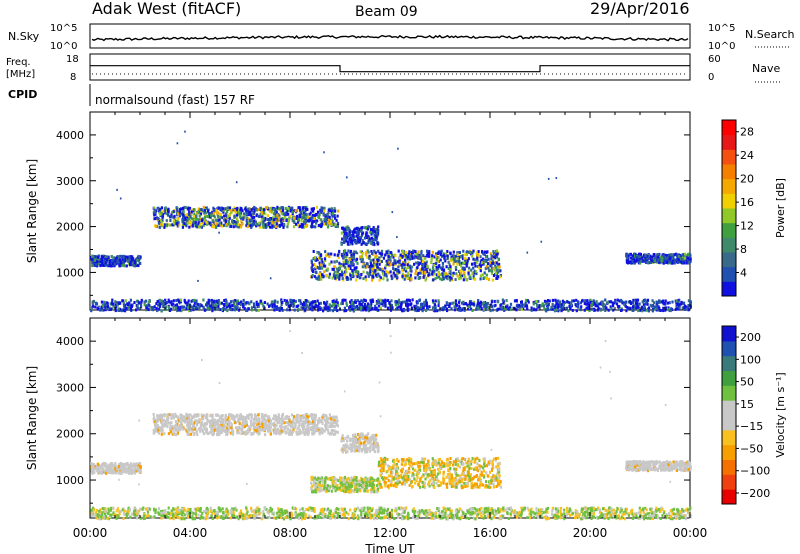 The image size is (800, 554). I want to click on stray-point, so click(357, 253).